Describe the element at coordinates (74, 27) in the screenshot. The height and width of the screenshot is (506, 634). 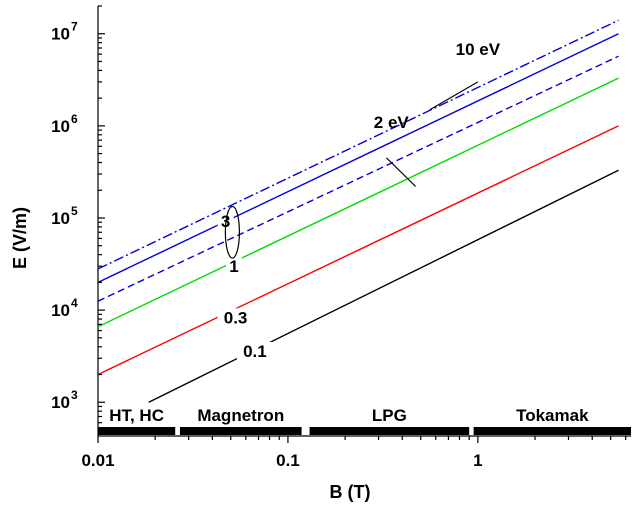
I see `y-tick-exponent: 7` at that location.